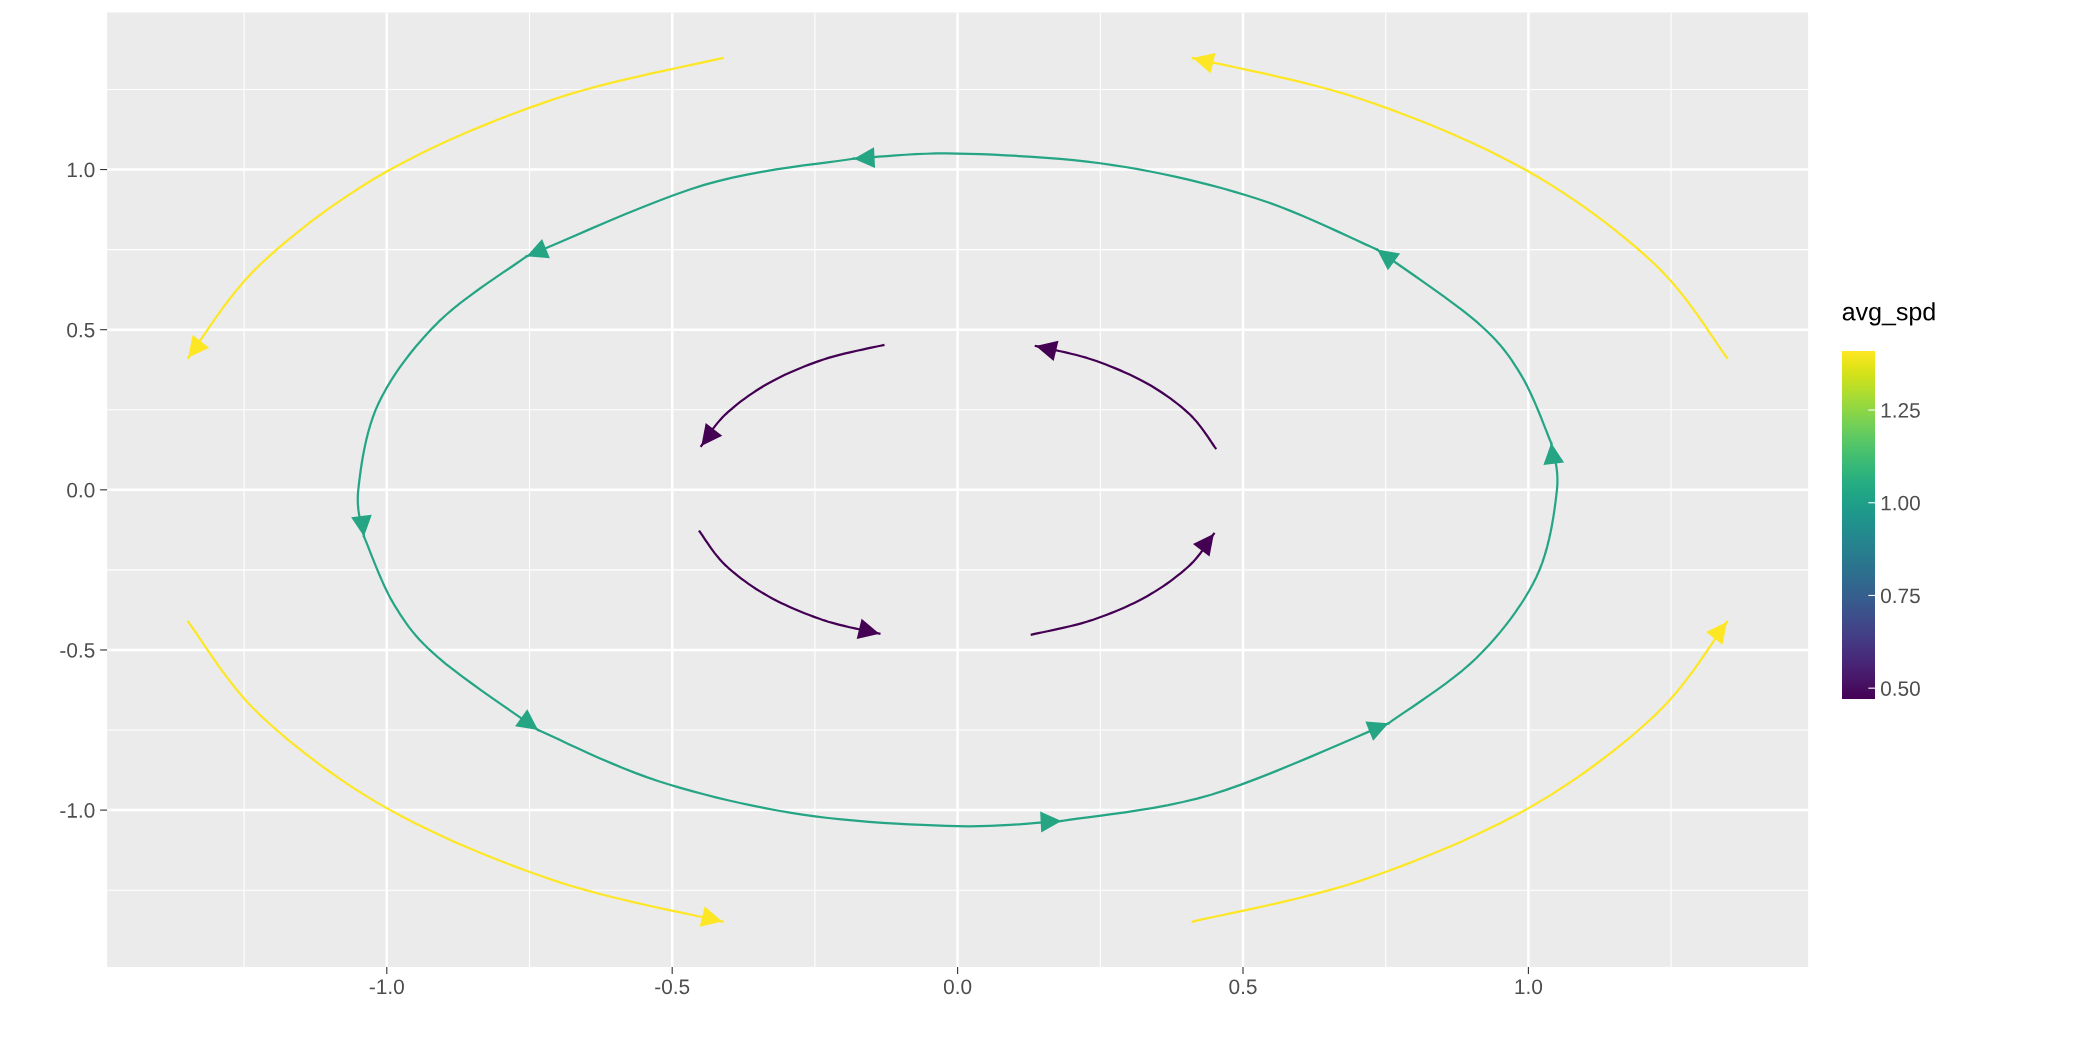 This screenshot has height=1050, width=2100. I want to click on y-tick-label: -1.0, so click(77, 810).